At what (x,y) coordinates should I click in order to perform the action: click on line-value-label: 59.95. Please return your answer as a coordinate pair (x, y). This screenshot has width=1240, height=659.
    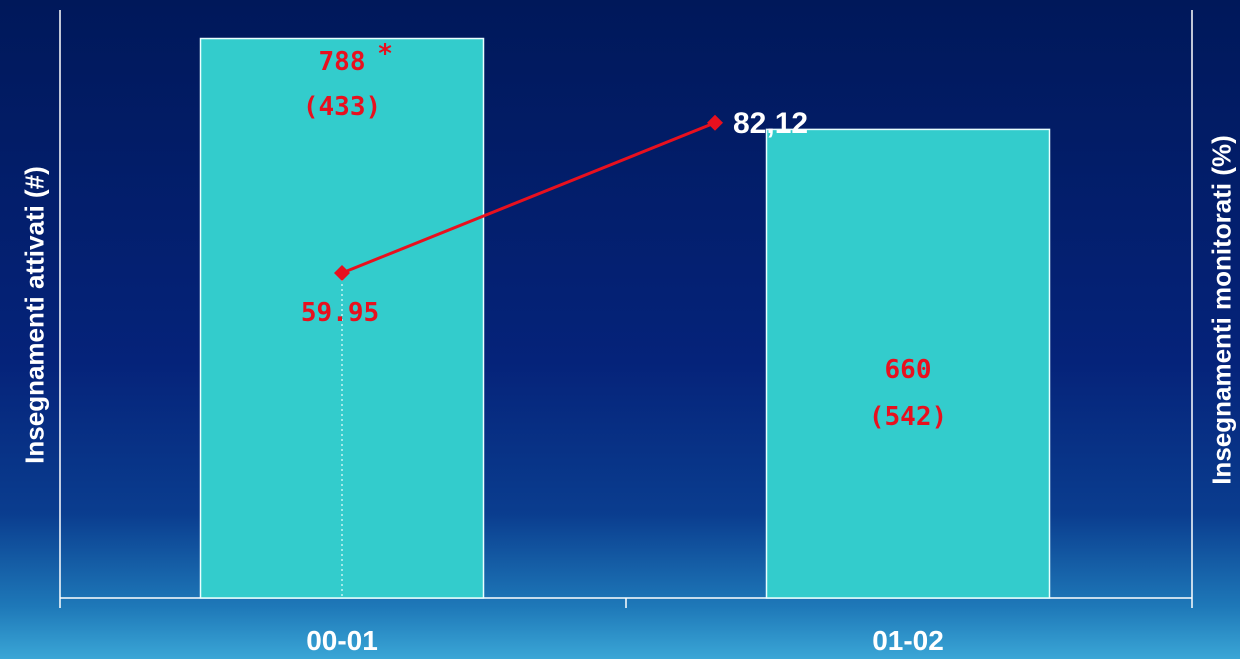
    Looking at the image, I should click on (340, 313).